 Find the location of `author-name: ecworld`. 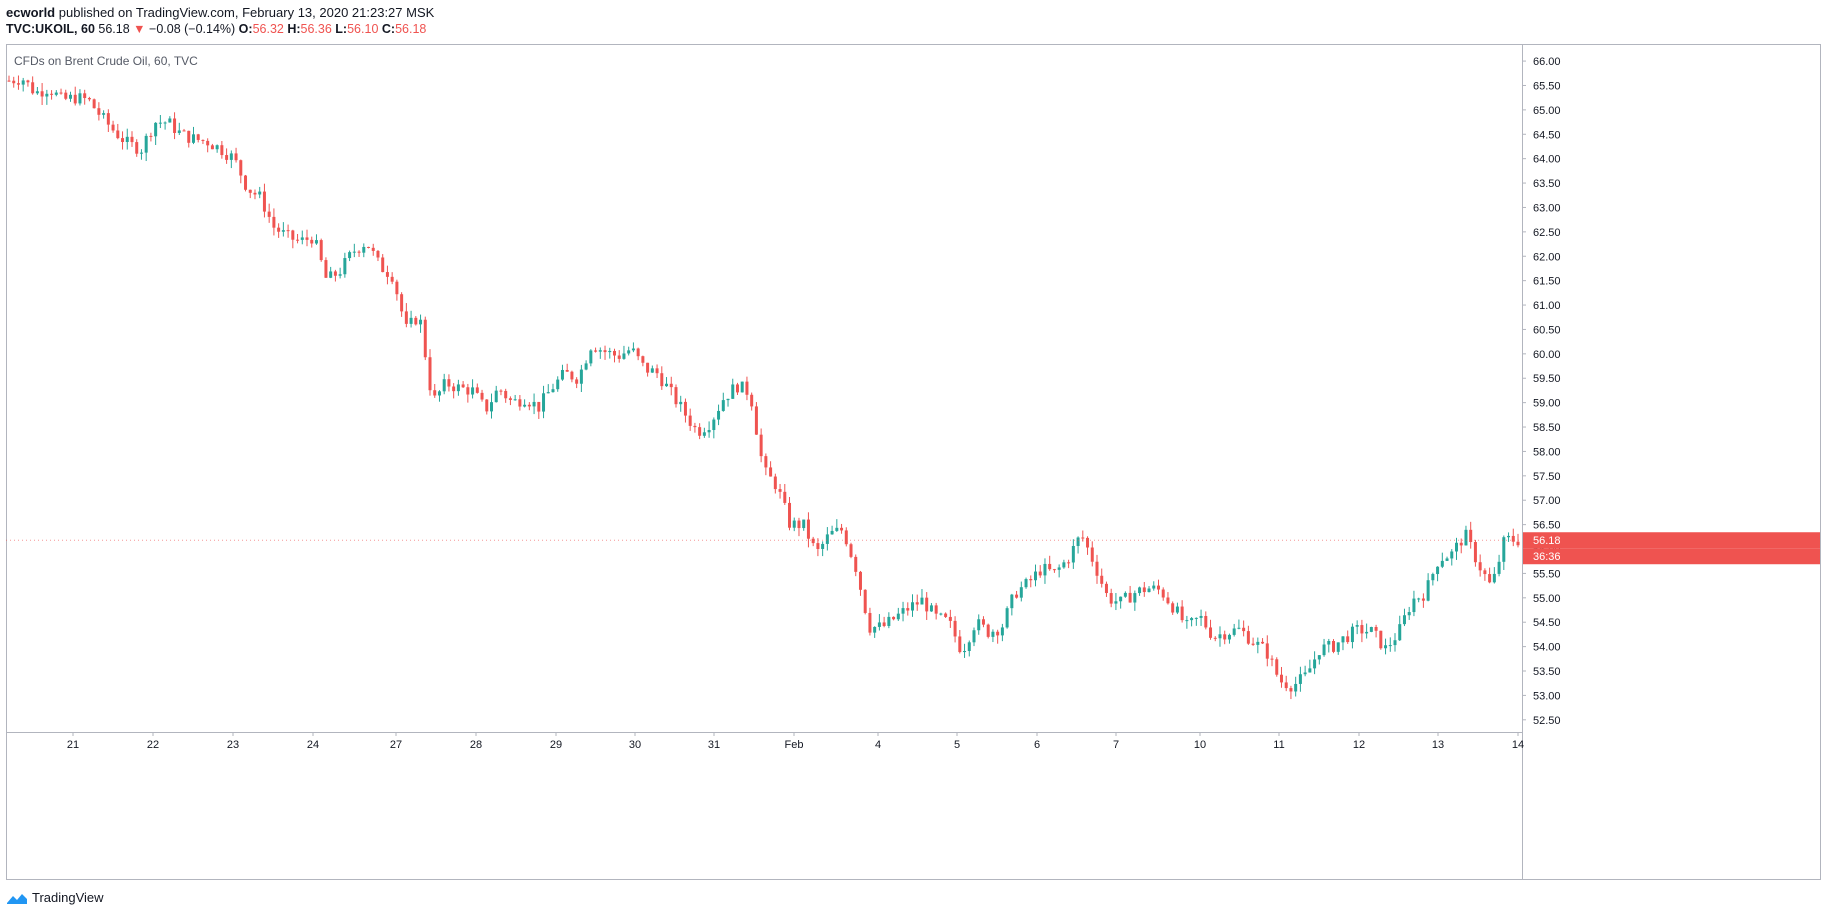

author-name: ecworld is located at coordinates (31, 12).